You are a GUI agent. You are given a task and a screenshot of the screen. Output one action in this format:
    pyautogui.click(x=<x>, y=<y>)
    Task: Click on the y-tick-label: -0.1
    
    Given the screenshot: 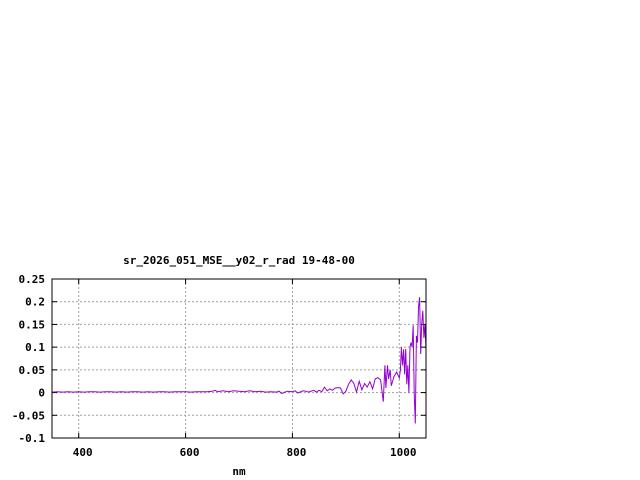 What is the action you would take?
    pyautogui.click(x=32, y=438)
    